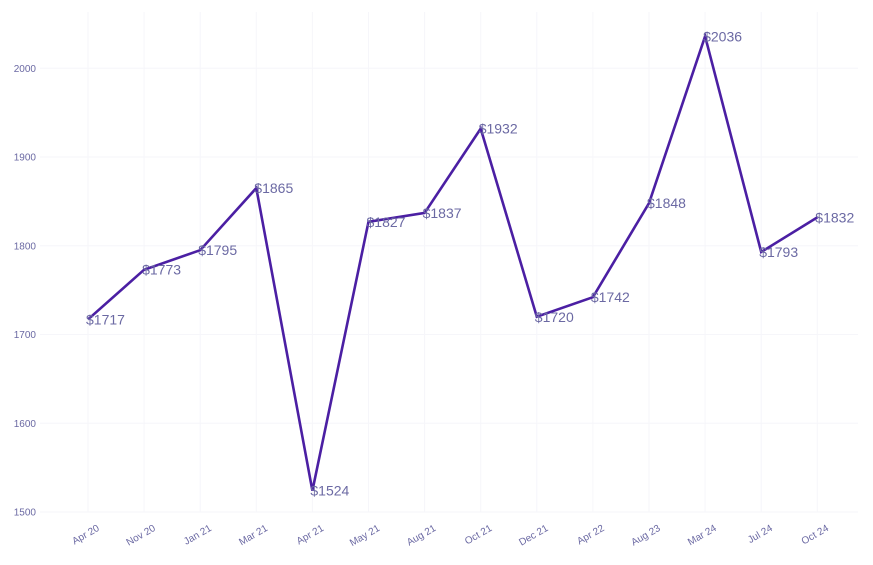  Describe the element at coordinates (702, 535) in the screenshot. I see `x-tick-label: Mar 24` at that location.